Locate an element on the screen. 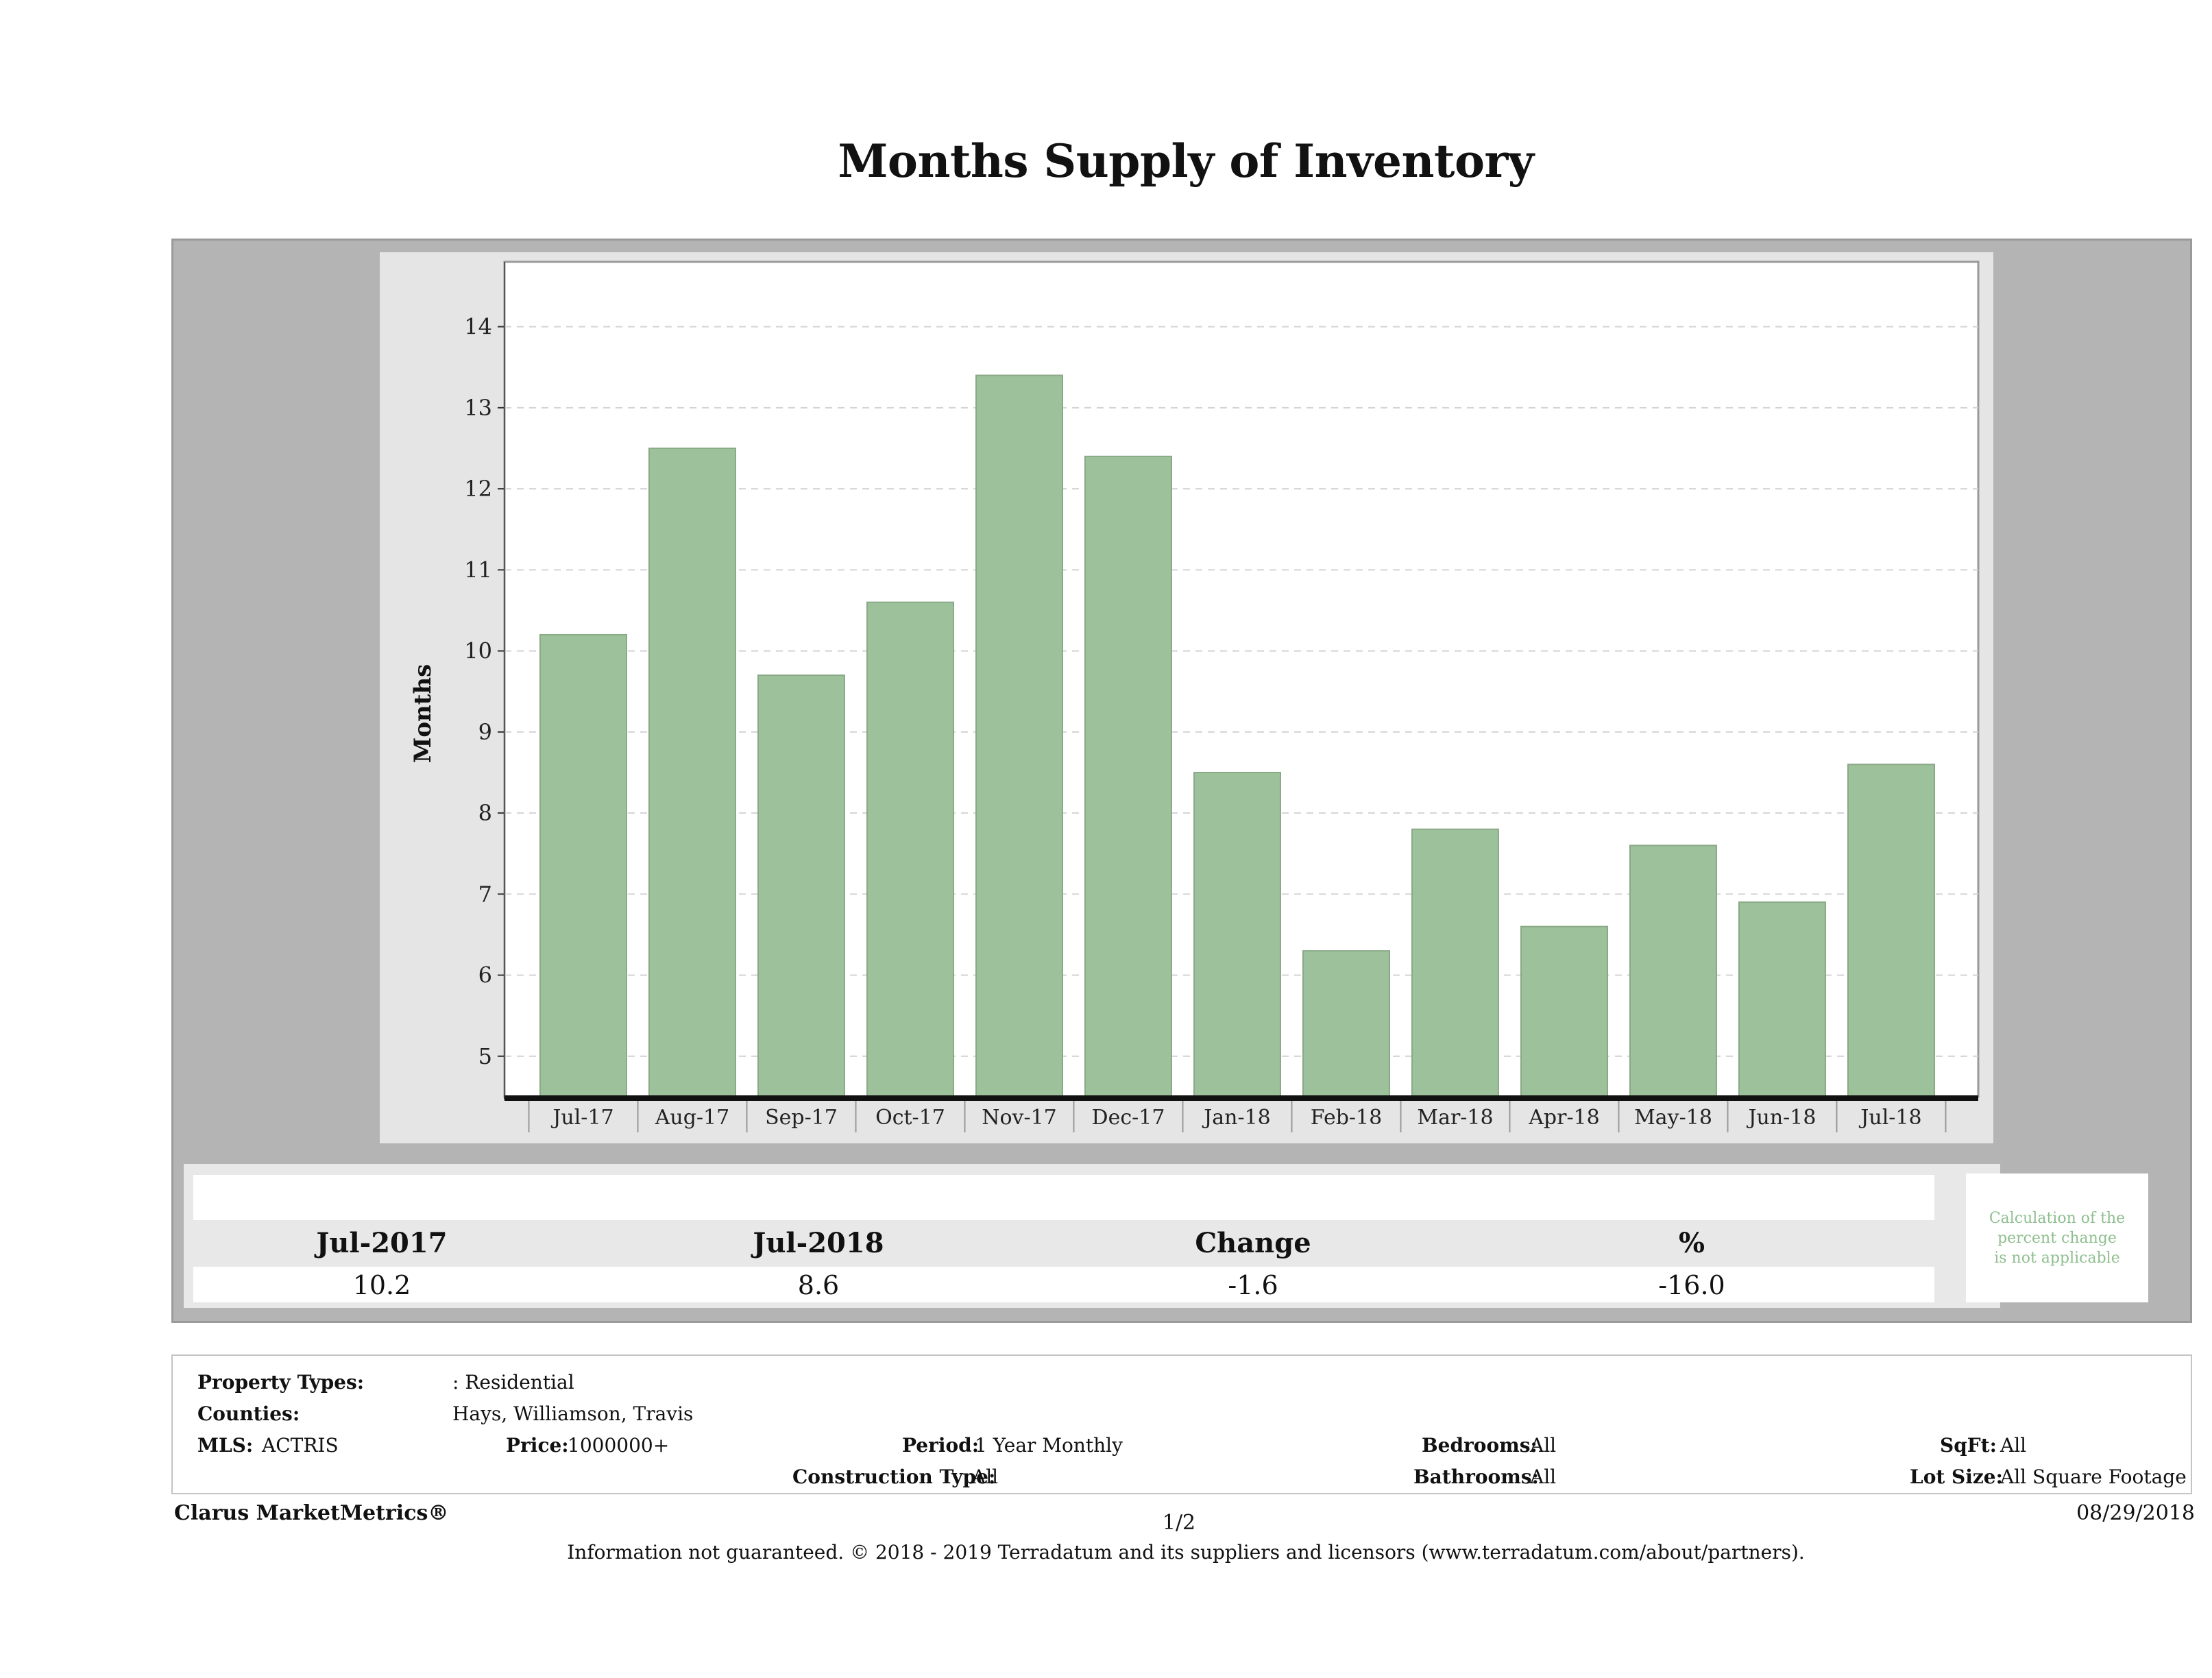 Image resolution: width=2212 pixels, height=1678 pixels. counties-value: Hays, Williamson, Travis is located at coordinates (573, 1413).